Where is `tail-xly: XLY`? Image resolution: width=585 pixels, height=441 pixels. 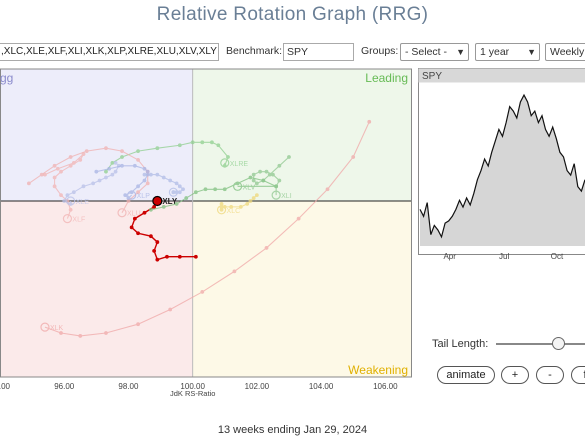
tail-xly: XLY is located at coordinates (163, 228).